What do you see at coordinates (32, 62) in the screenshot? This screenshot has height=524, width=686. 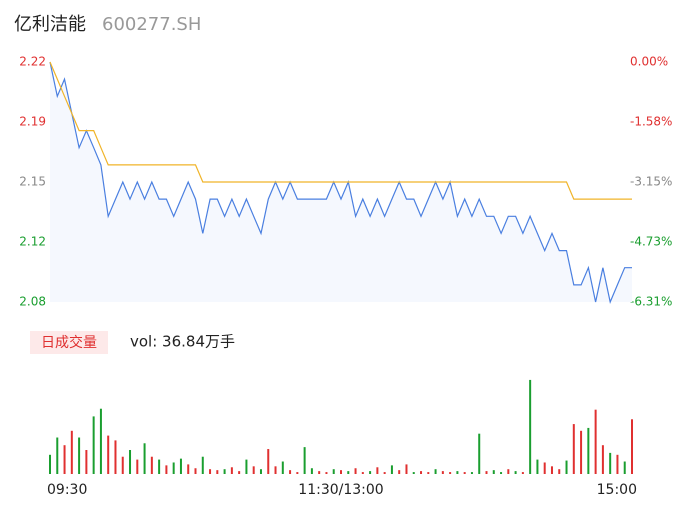 I see `y-tick-label: 2.22` at bounding box center [32, 62].